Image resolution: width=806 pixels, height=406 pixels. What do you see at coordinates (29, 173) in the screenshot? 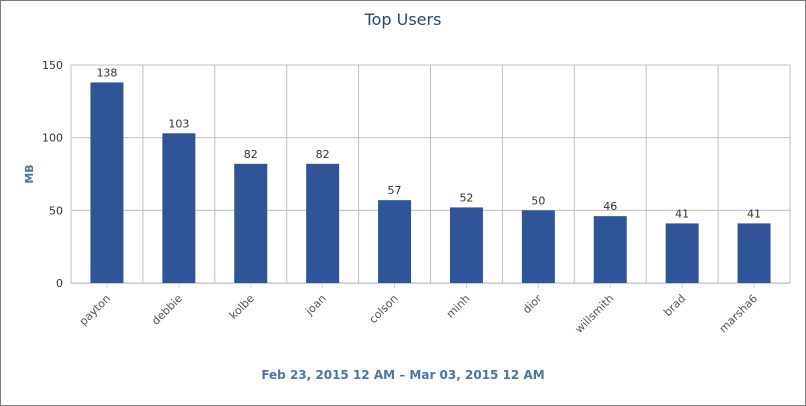
I see `y-axis-label: MB` at bounding box center [29, 173].